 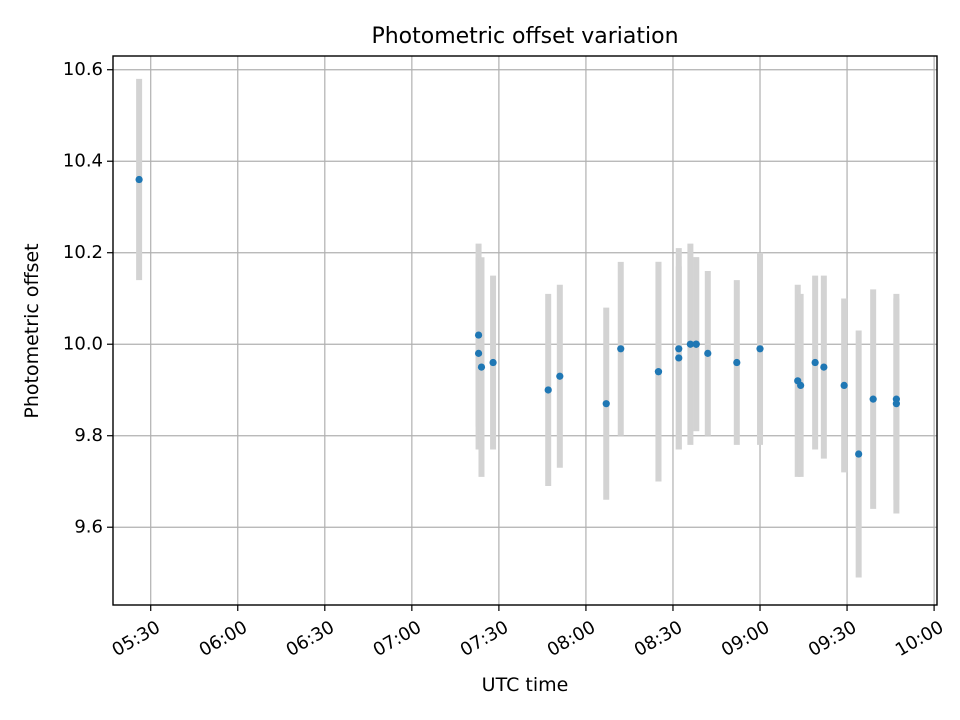 What do you see at coordinates (83, 161) in the screenshot?
I see `y-tick-label: 10.4` at bounding box center [83, 161].